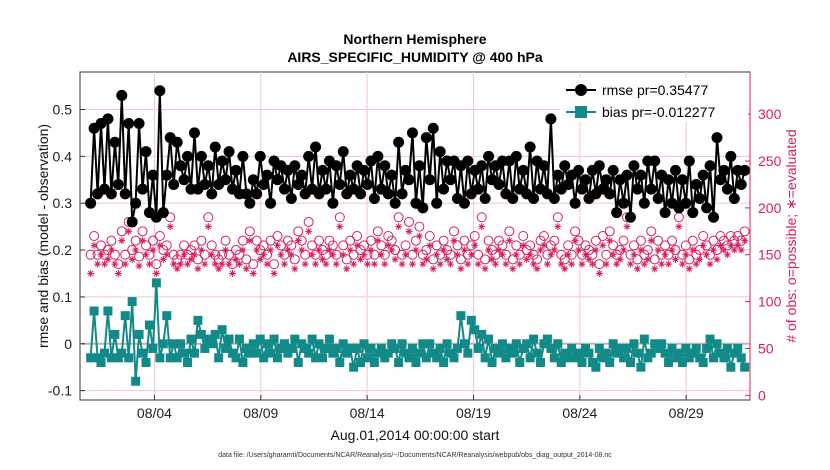  Describe the element at coordinates (658, 112) in the screenshot. I see `legend-bias-label: bias pr=-0.012277` at that location.